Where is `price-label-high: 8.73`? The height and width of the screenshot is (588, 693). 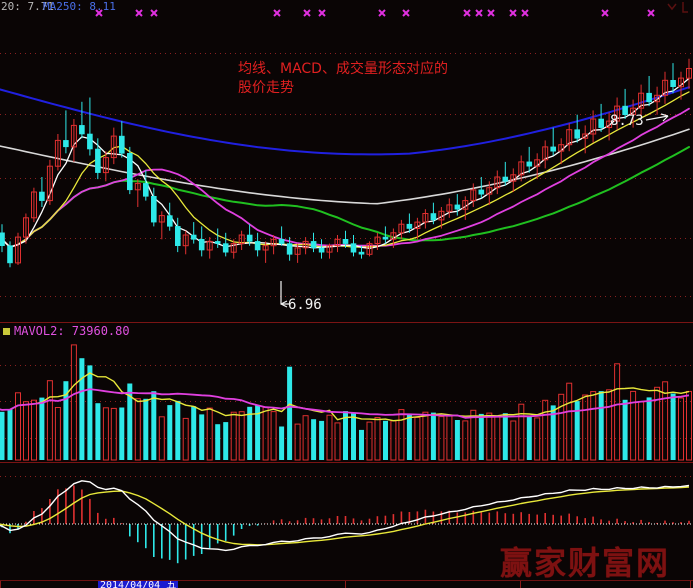
price-label-high: 8.73 is located at coordinates (627, 121).